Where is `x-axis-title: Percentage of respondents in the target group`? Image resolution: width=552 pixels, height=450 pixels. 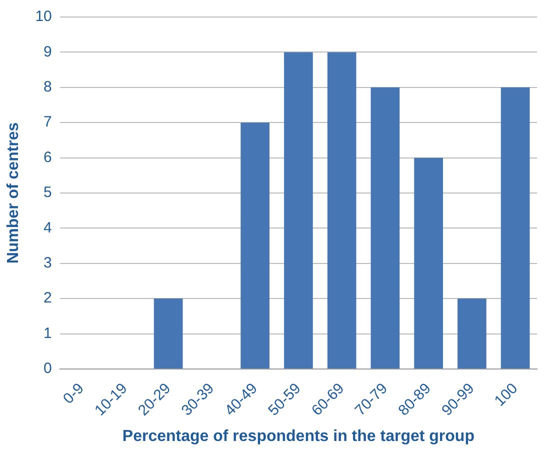
x-axis-title: Percentage of respondents in the target group is located at coordinates (298, 436).